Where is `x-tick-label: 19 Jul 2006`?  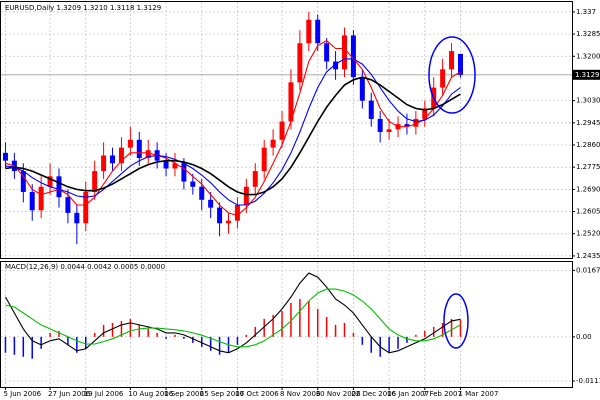
x-tick-label: 19 Jul 2006 is located at coordinates (104, 394).